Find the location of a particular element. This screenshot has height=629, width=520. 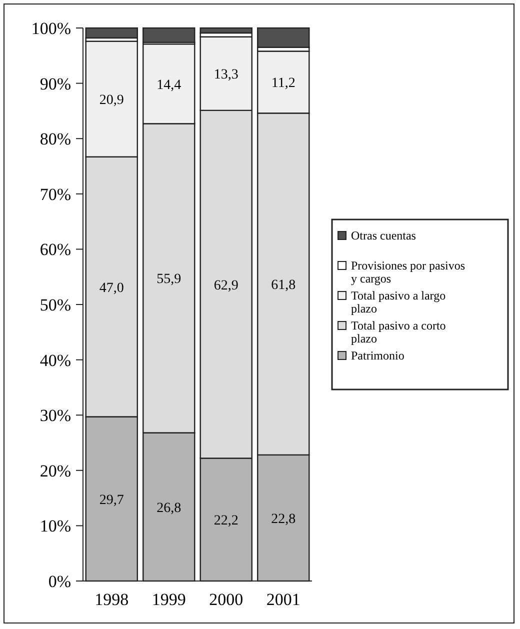

y-tick-label: 20% is located at coordinates (55, 470).